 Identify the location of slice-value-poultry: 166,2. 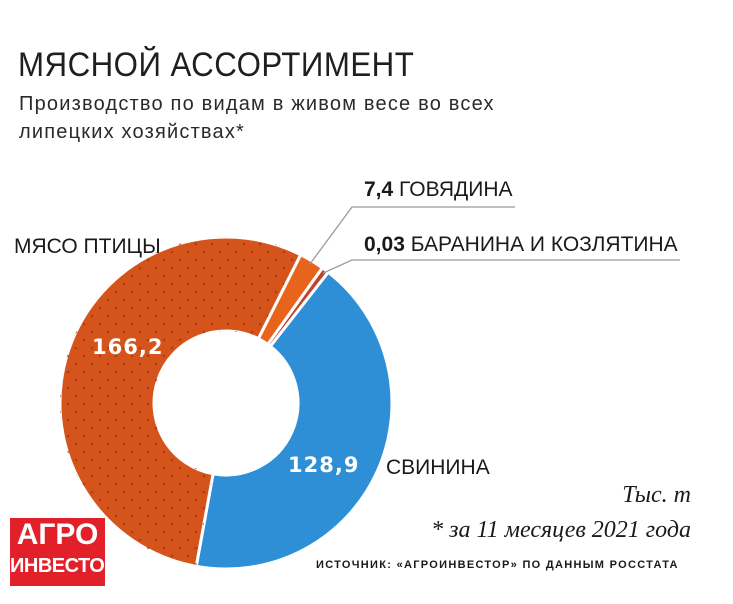
(127, 347).